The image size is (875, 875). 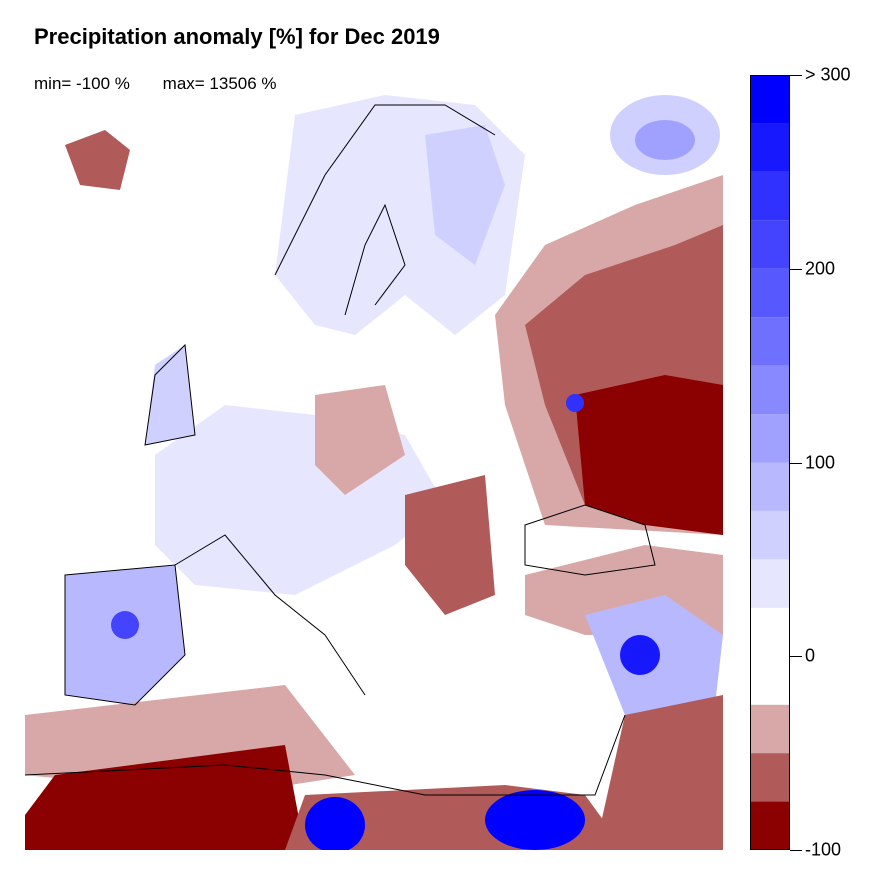 What do you see at coordinates (535, 820) in the screenshot?
I see `field-egypt-blue` at bounding box center [535, 820].